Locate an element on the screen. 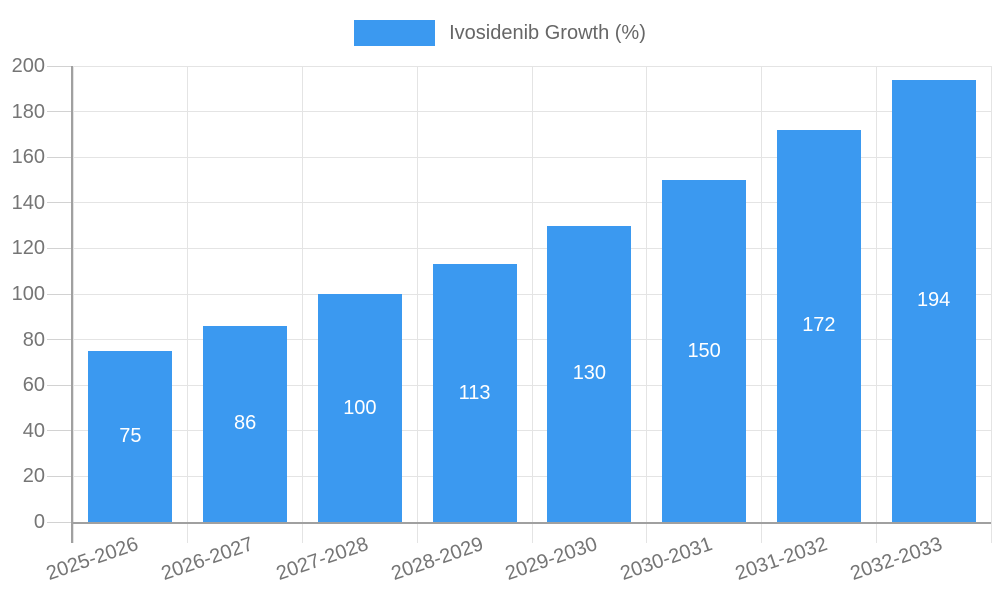  bar-value-label: 86 is located at coordinates (245, 423).